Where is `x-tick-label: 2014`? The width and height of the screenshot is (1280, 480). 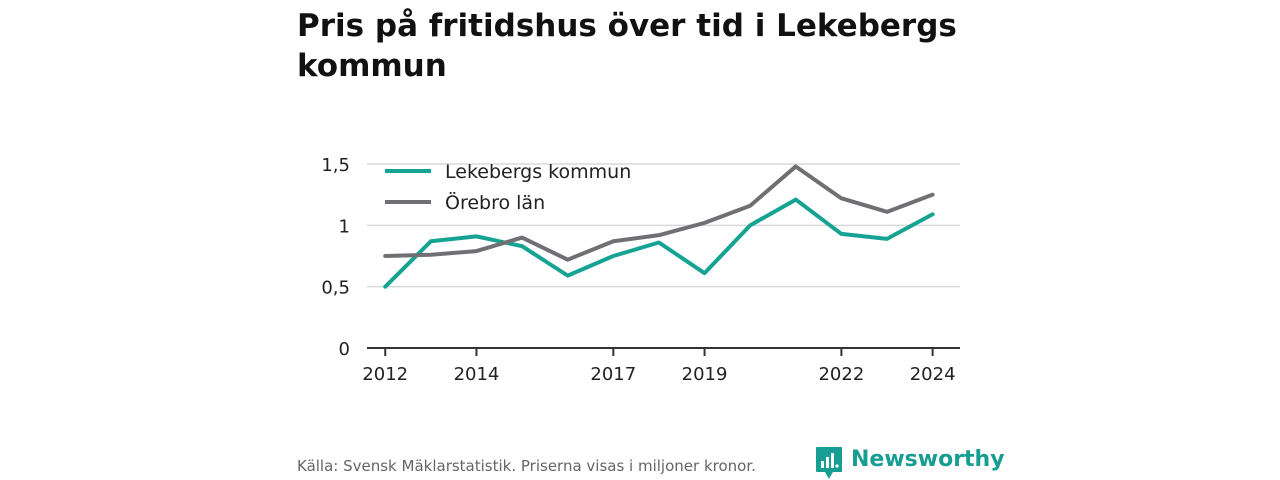
x-tick-label: 2014 is located at coordinates (477, 374).